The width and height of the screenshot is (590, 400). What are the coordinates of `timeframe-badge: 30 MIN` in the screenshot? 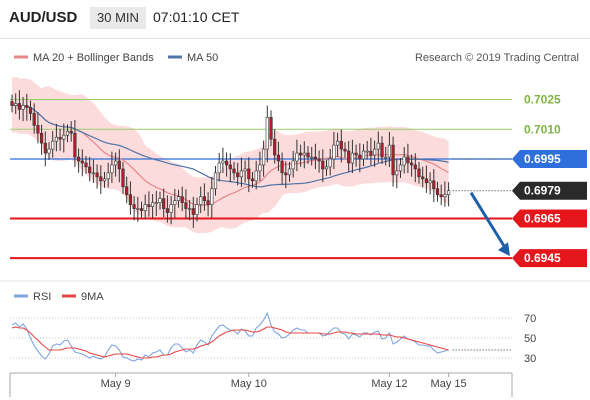 It's located at (118, 18).